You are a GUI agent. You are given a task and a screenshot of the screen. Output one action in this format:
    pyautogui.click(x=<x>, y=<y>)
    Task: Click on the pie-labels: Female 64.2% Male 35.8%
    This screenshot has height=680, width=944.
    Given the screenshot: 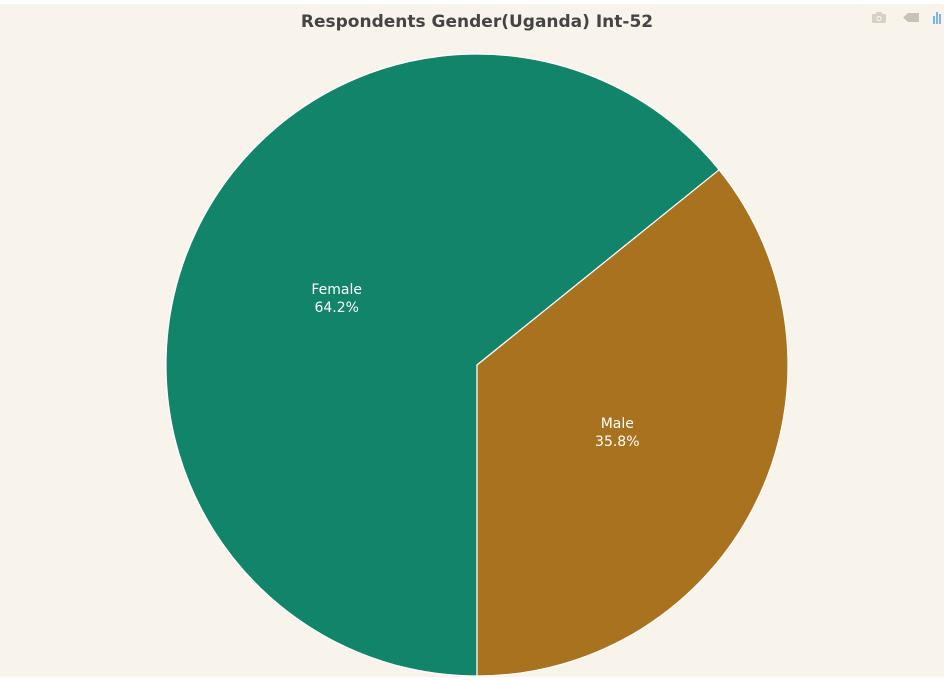 What is the action you would take?
    pyautogui.click(x=475, y=366)
    